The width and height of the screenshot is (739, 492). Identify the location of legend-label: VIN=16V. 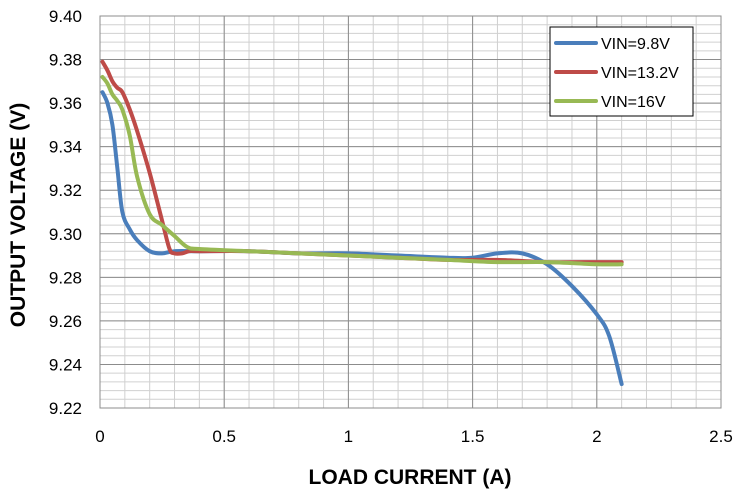
(633, 102).